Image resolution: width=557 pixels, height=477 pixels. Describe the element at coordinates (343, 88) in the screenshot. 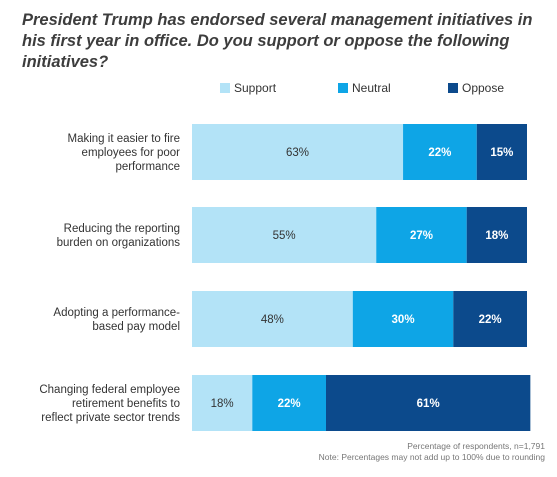

I see `legend-swatch-neutral` at that location.